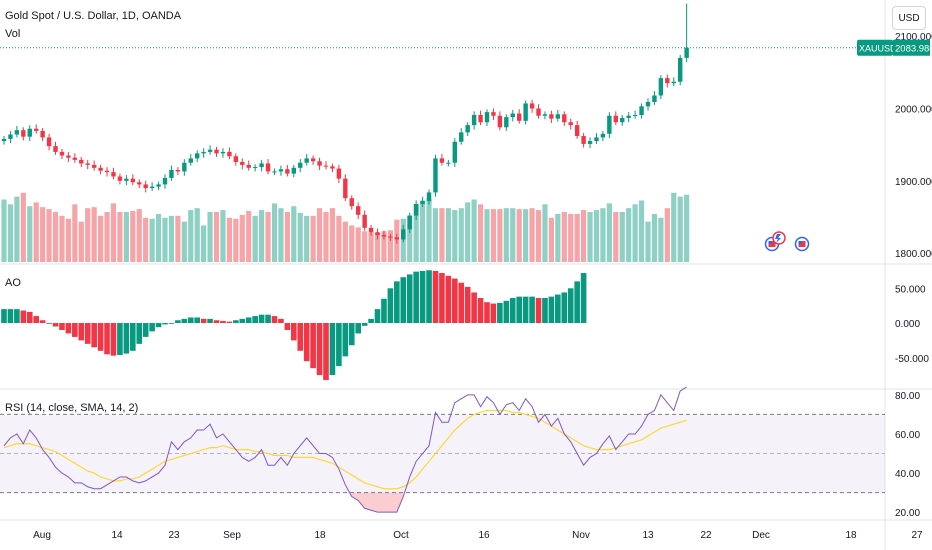 The width and height of the screenshot is (932, 550). I want to click on time-axis-label: Sep, so click(232, 535).